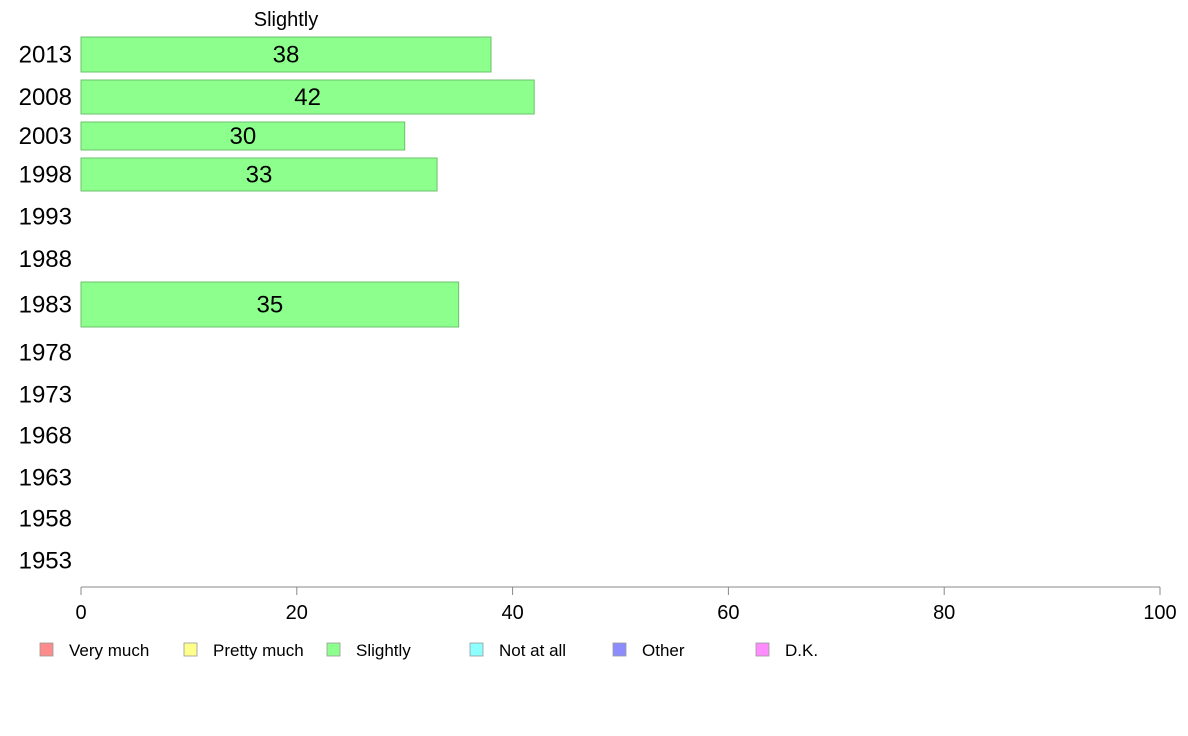 The image size is (1188, 736). What do you see at coordinates (258, 650) in the screenshot?
I see `legend-label: Pretty much` at bounding box center [258, 650].